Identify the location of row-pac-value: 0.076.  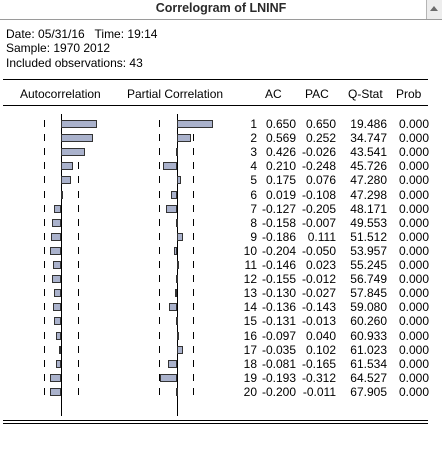
(320, 180).